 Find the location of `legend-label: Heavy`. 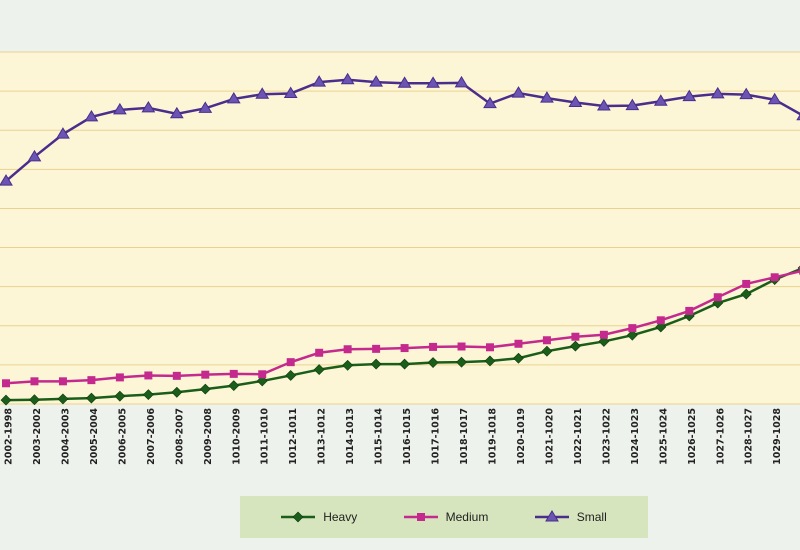

legend-label: Heavy is located at coordinates (340, 517).